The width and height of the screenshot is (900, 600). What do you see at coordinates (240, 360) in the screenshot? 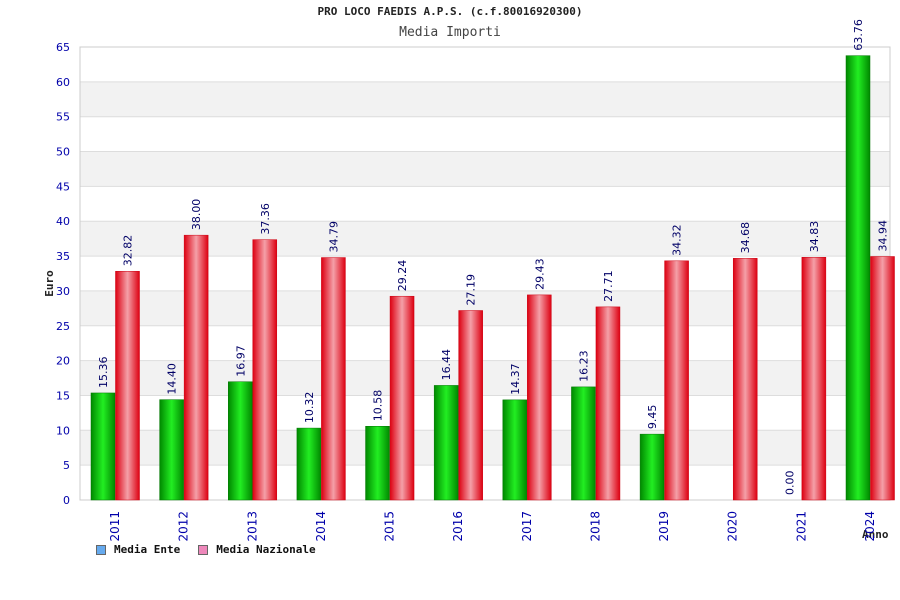
I see `data-label-media-ente-2013: 16.97` at bounding box center [240, 360].